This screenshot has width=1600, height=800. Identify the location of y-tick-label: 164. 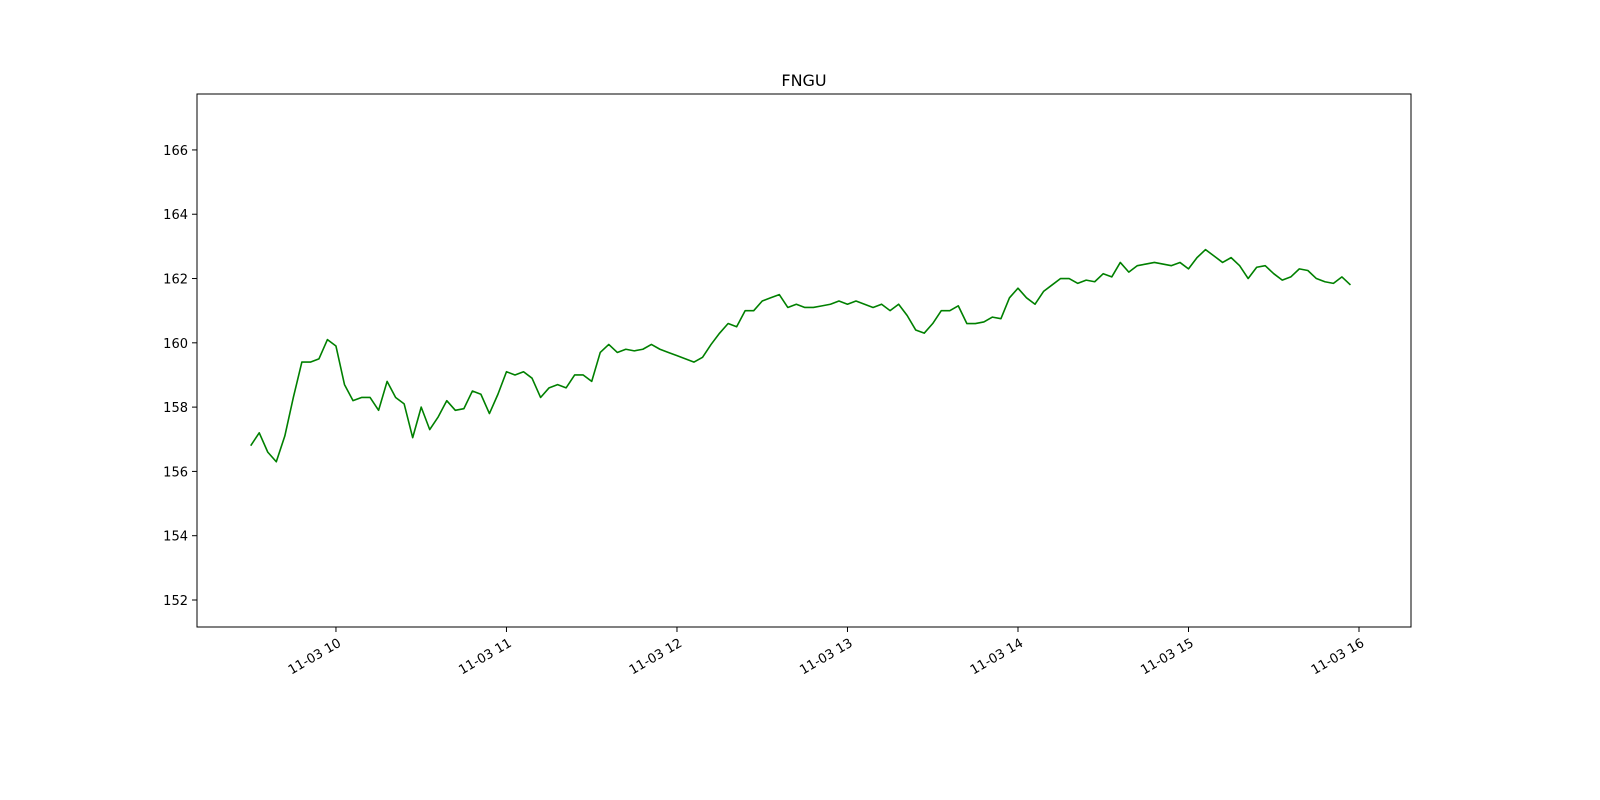
(175, 215).